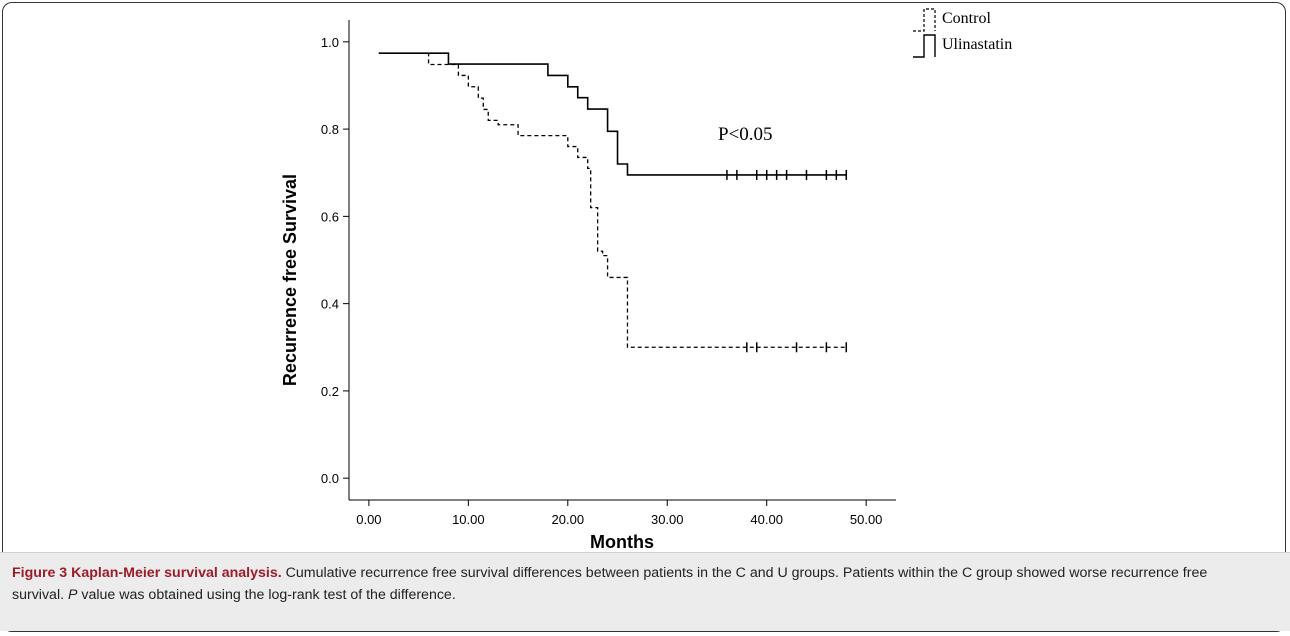 The width and height of the screenshot is (1290, 636). Describe the element at coordinates (924, 46) in the screenshot. I see `legend-symbol-ulinastatin` at that location.